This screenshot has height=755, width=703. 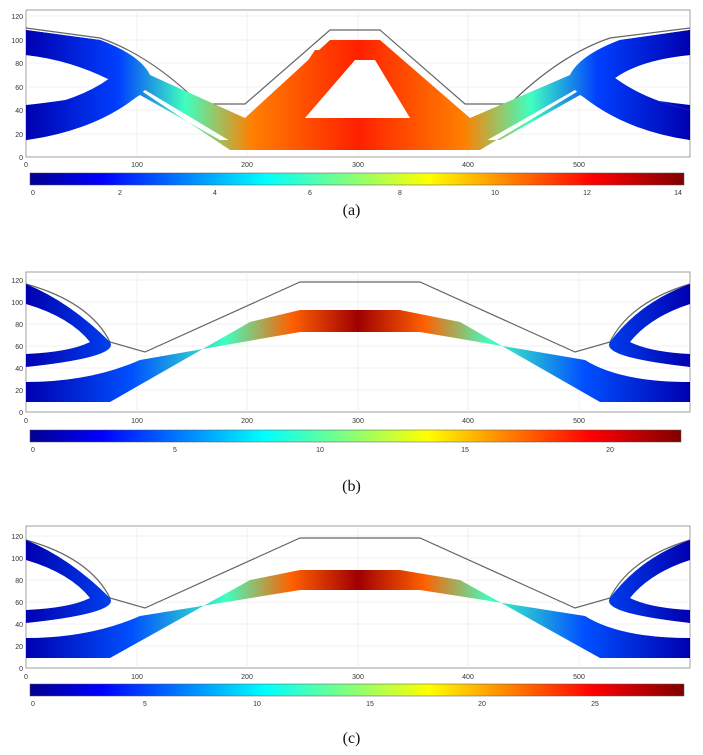 I want to click on y-tick-label-b-3: 60, so click(x=19, y=347).